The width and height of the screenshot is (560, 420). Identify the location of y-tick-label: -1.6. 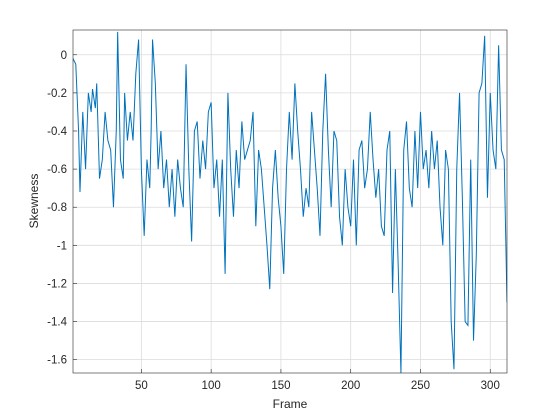
(57, 361).